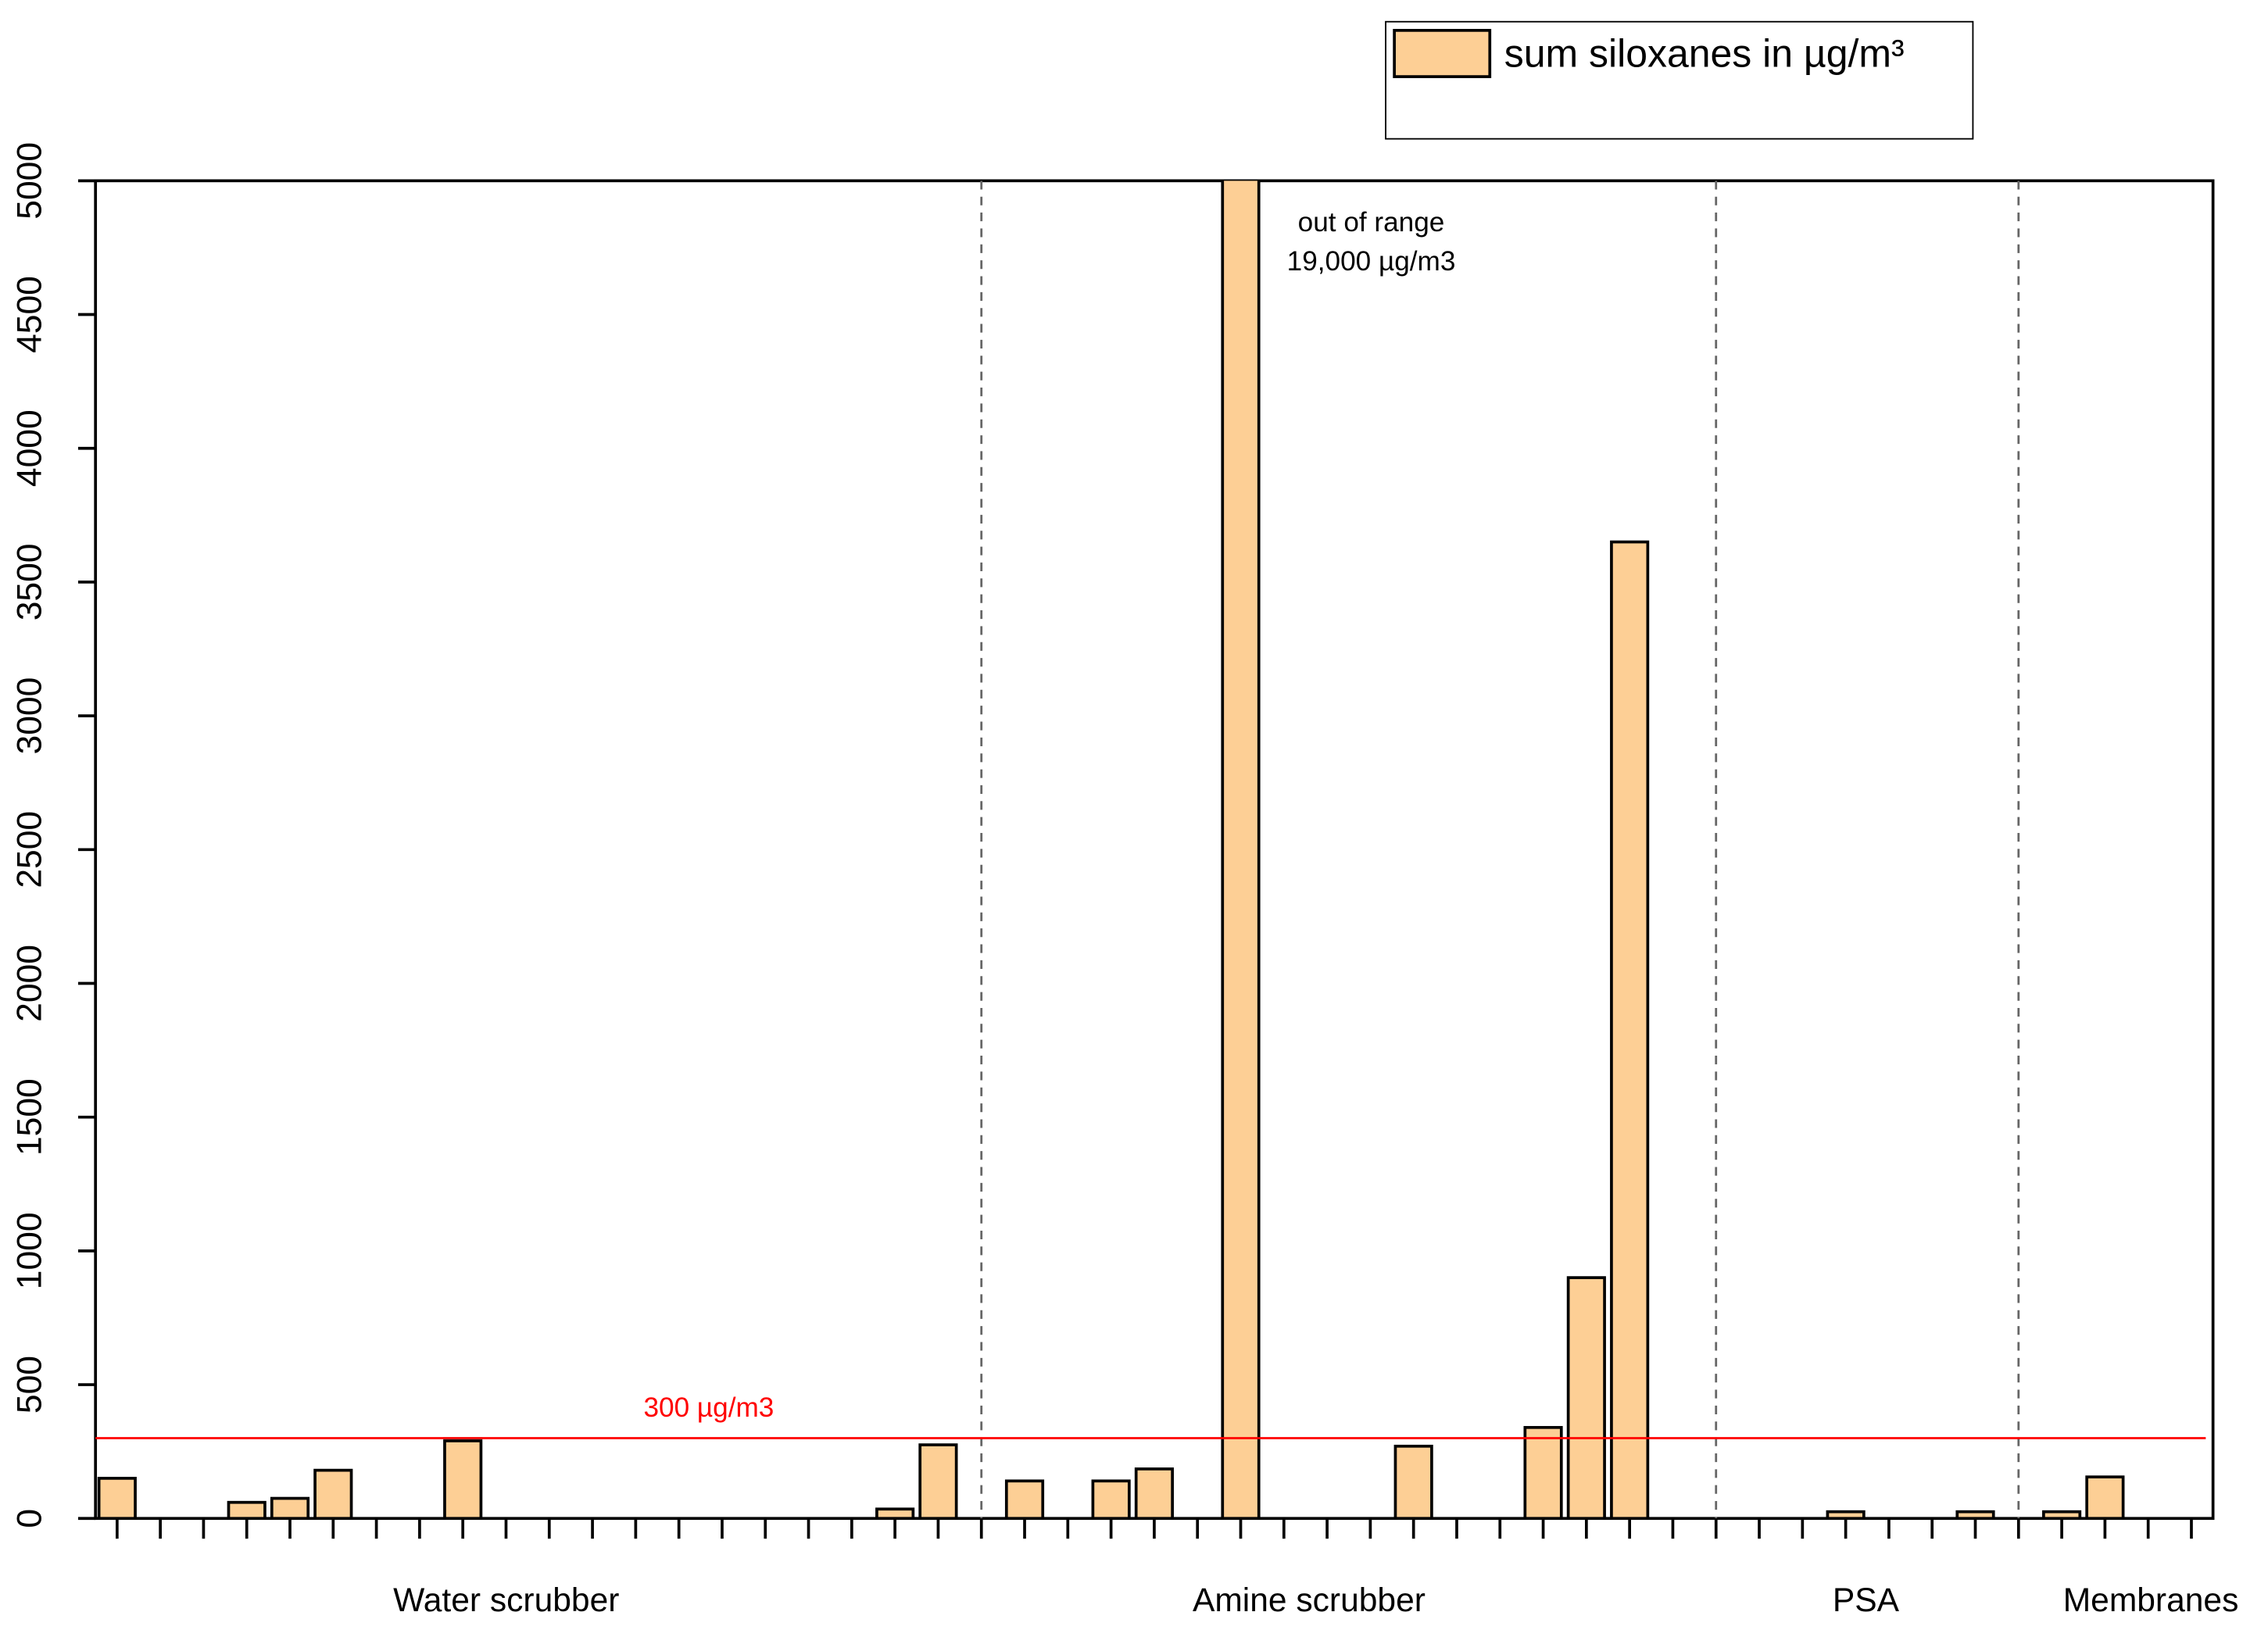 Image resolution: width=2268 pixels, height=1637 pixels. Describe the element at coordinates (709, 1407) in the screenshot. I see `threshold-label: 300 µg/m3` at that location.